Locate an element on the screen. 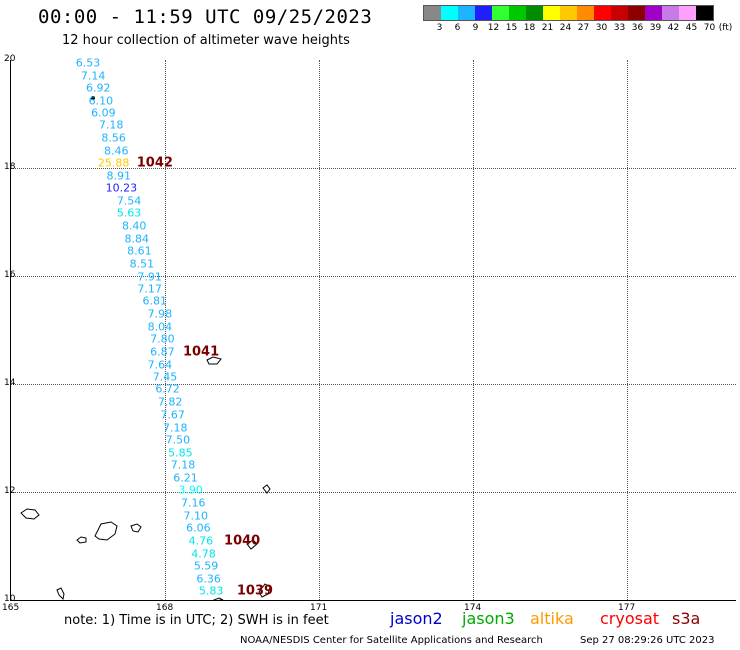 The image size is (740, 650). legend-tick-label: 3 is located at coordinates (439, 28).